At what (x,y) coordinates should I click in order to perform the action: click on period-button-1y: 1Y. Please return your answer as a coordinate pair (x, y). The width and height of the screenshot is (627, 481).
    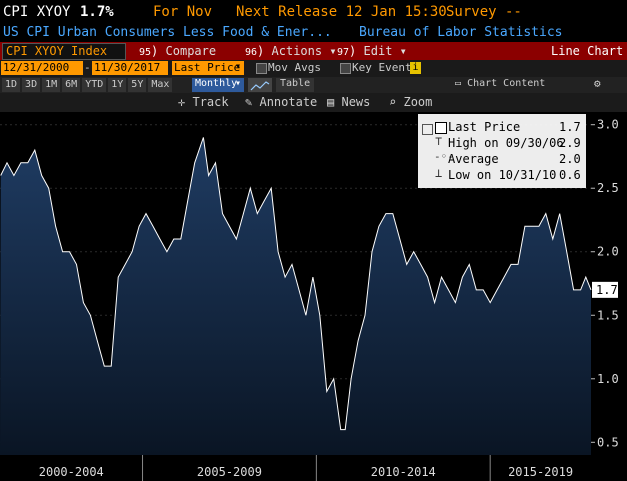
    Looking at the image, I should click on (117, 85).